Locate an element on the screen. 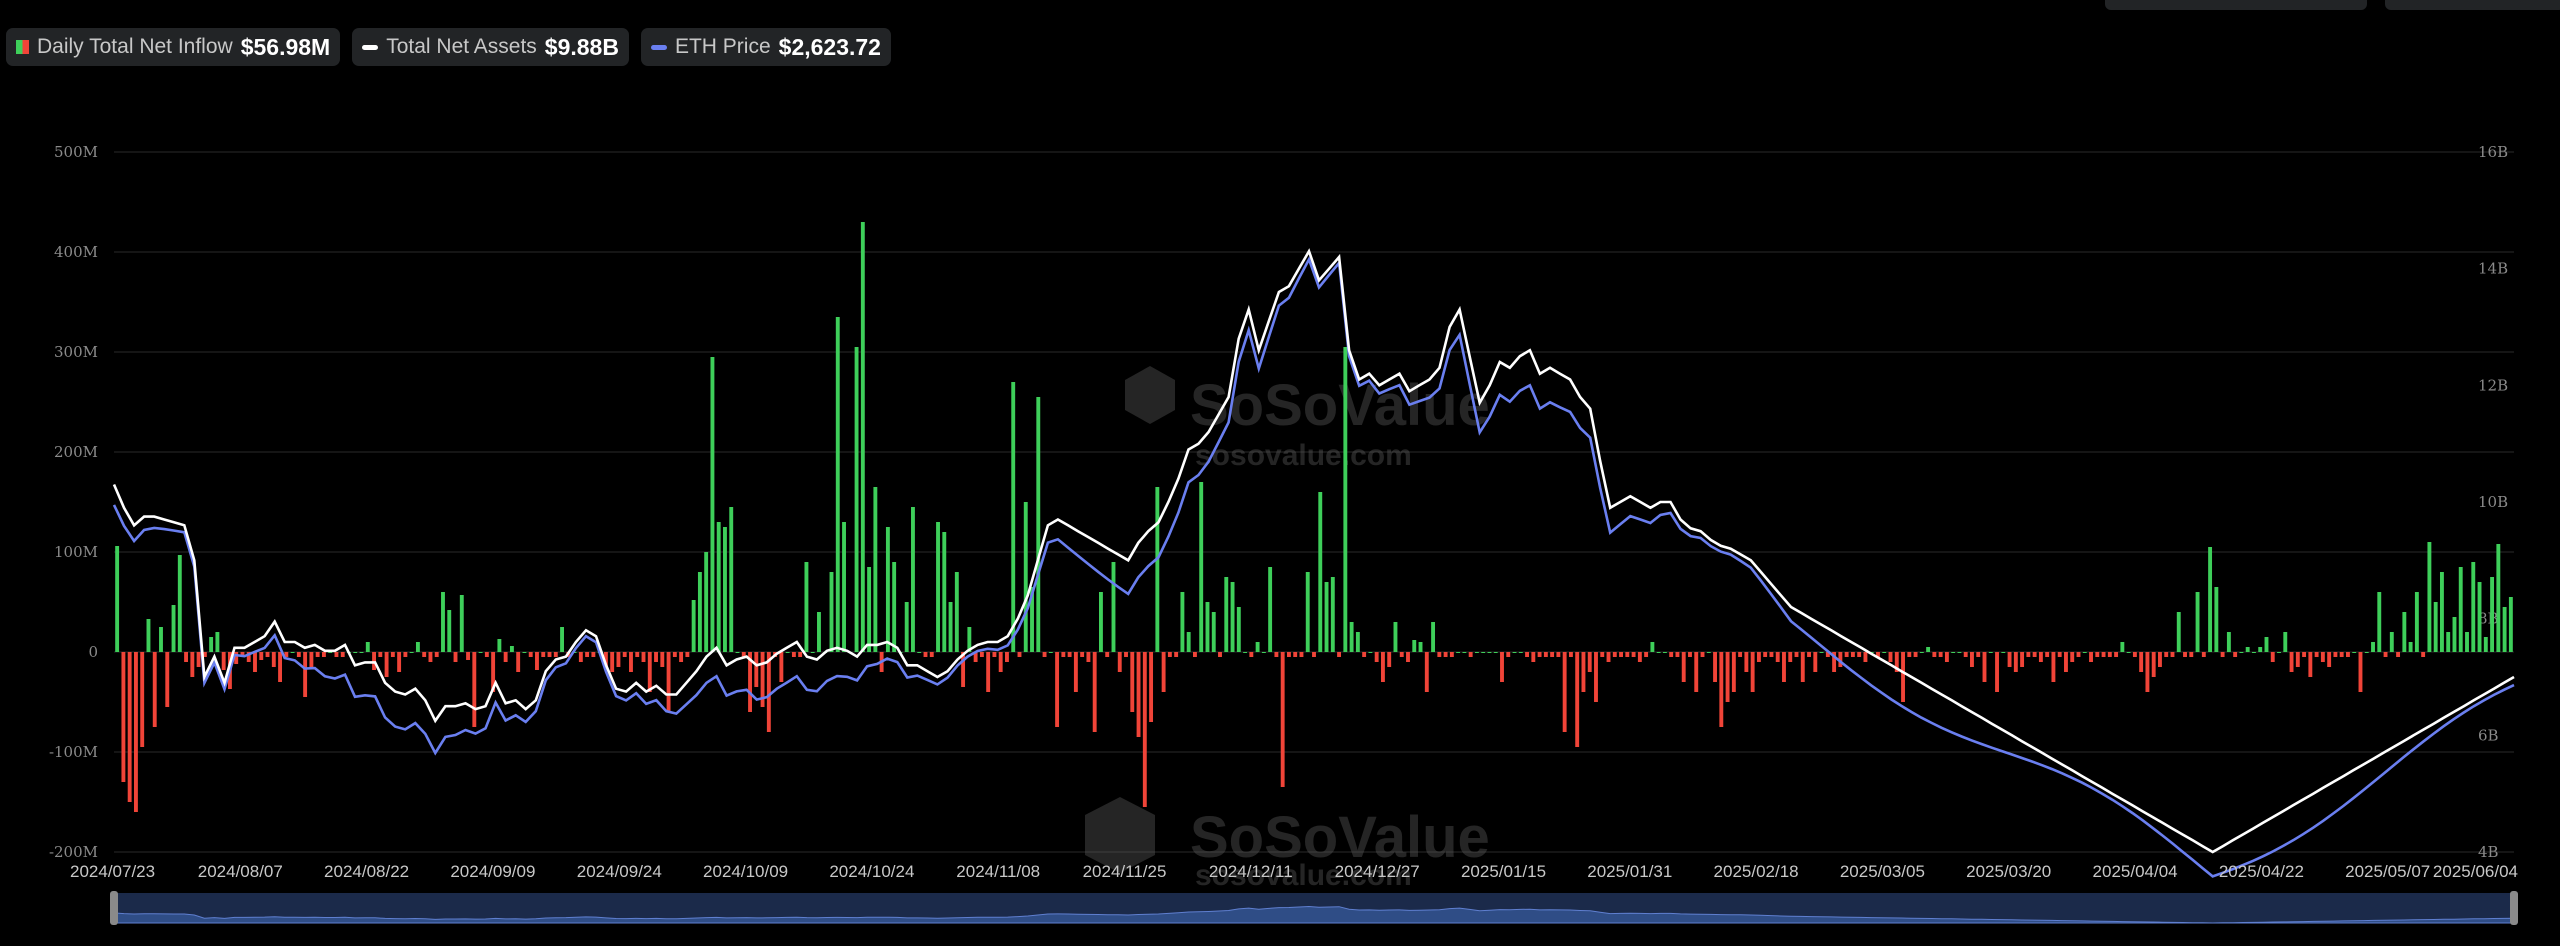 The width and height of the screenshot is (2560, 946). navigator-handle-left is located at coordinates (114, 908).